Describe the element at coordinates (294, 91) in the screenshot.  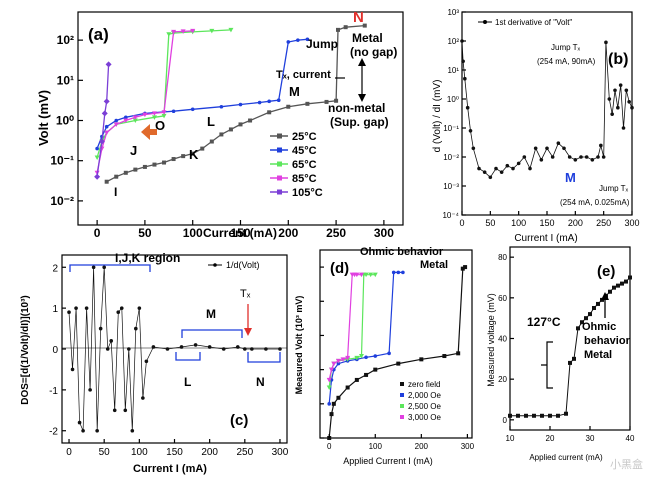
I see `annotation-M: M` at that location.